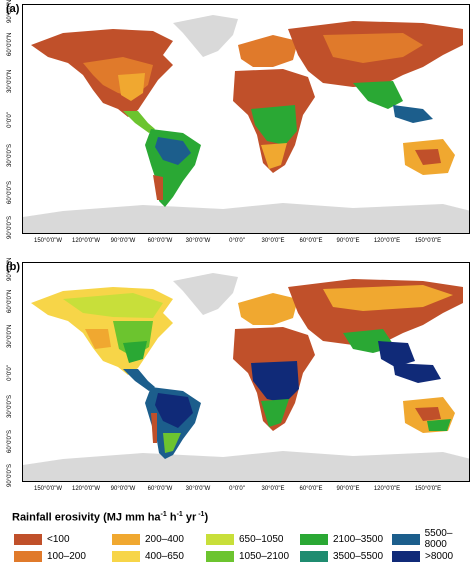  I want to click on legend-label: 400–650, so click(164, 556).